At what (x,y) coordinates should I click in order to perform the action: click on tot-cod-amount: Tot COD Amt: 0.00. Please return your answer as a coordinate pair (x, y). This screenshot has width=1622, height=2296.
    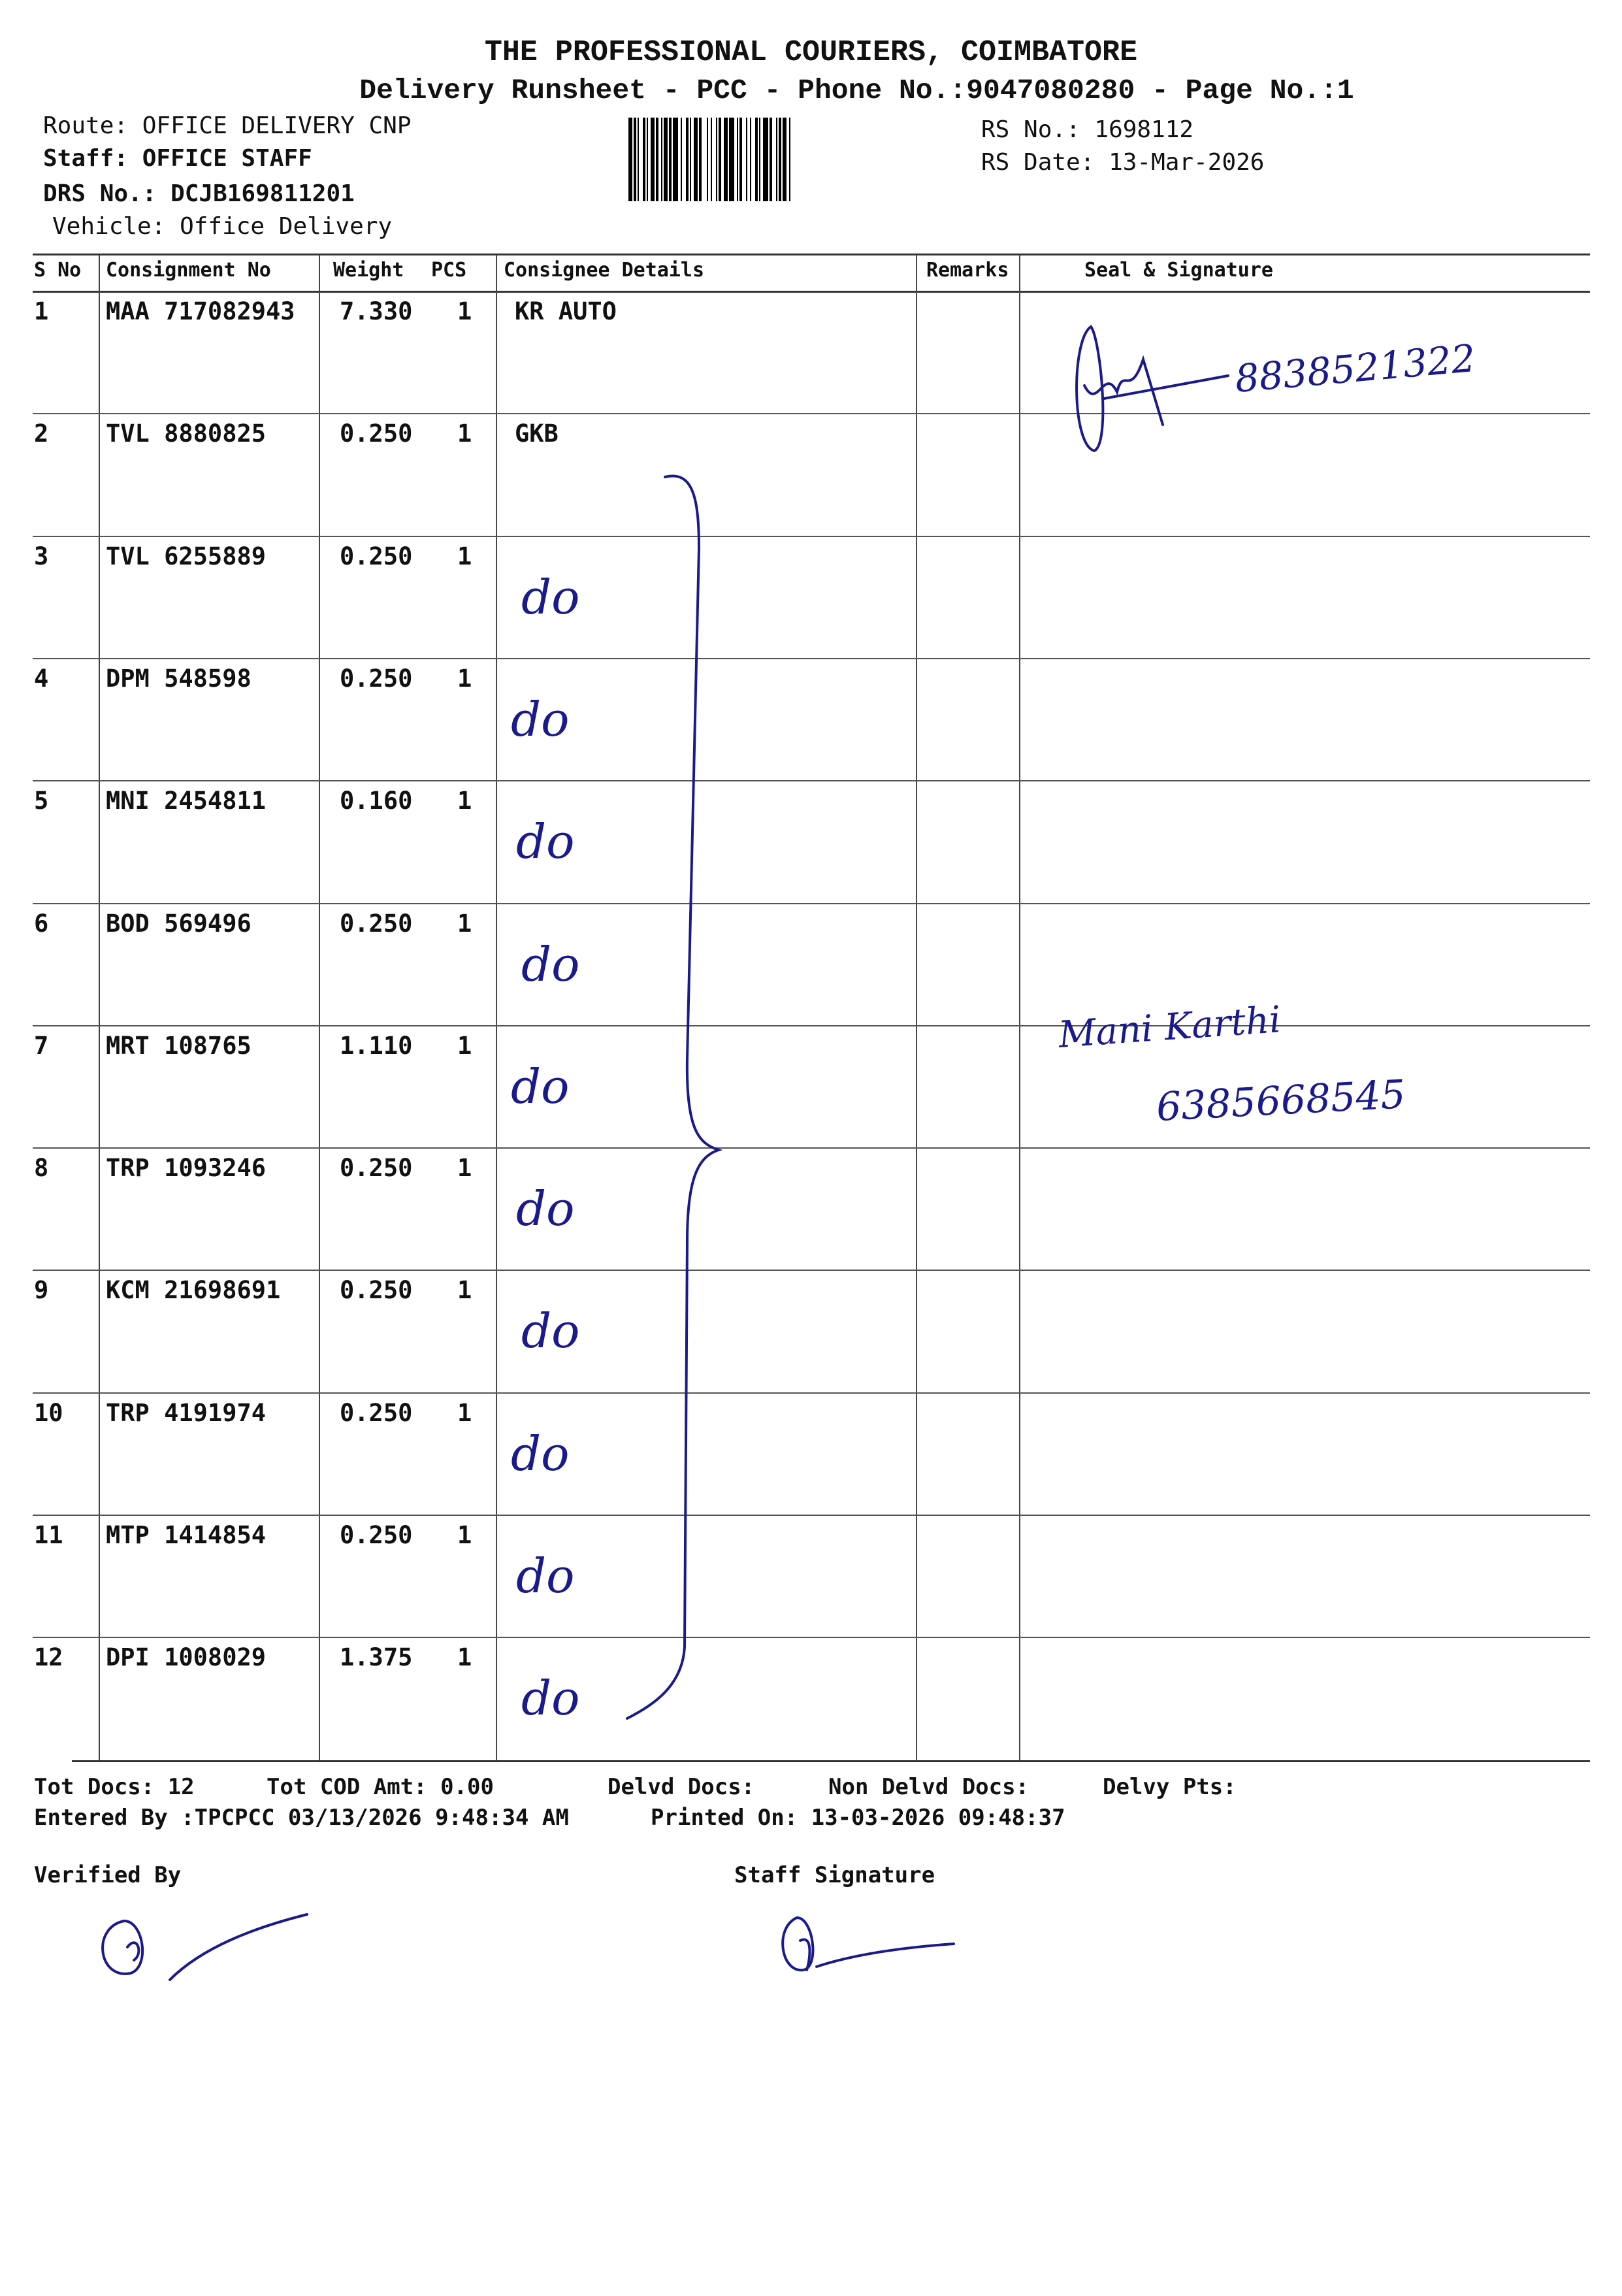
    Looking at the image, I should click on (380, 1787).